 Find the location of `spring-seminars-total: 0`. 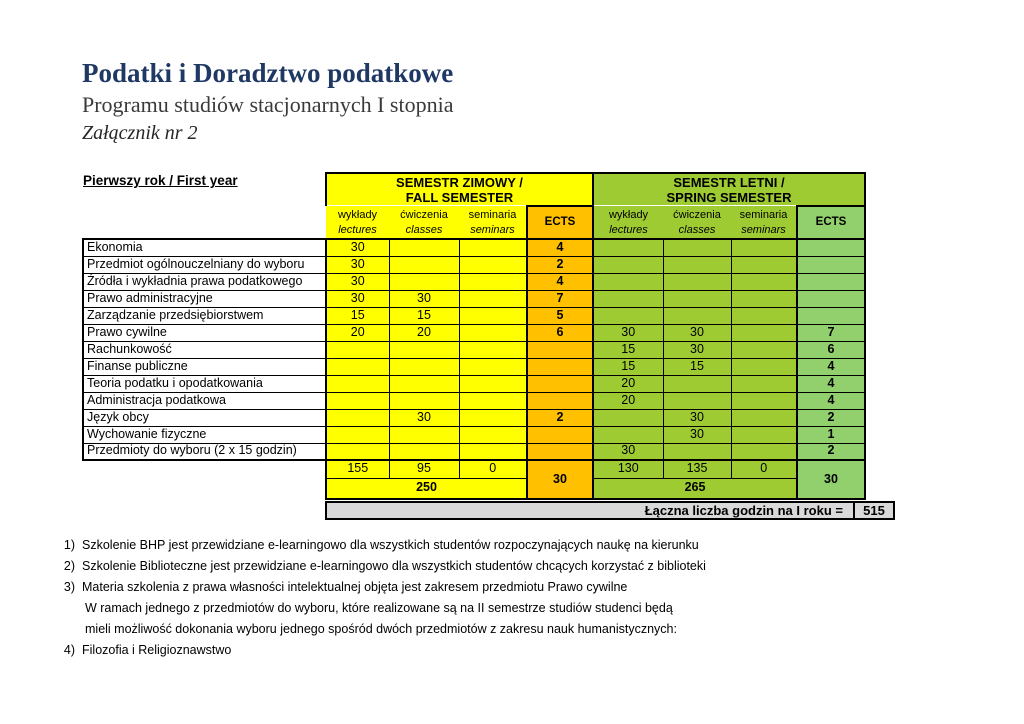

spring-seminars-total: 0 is located at coordinates (764, 469).